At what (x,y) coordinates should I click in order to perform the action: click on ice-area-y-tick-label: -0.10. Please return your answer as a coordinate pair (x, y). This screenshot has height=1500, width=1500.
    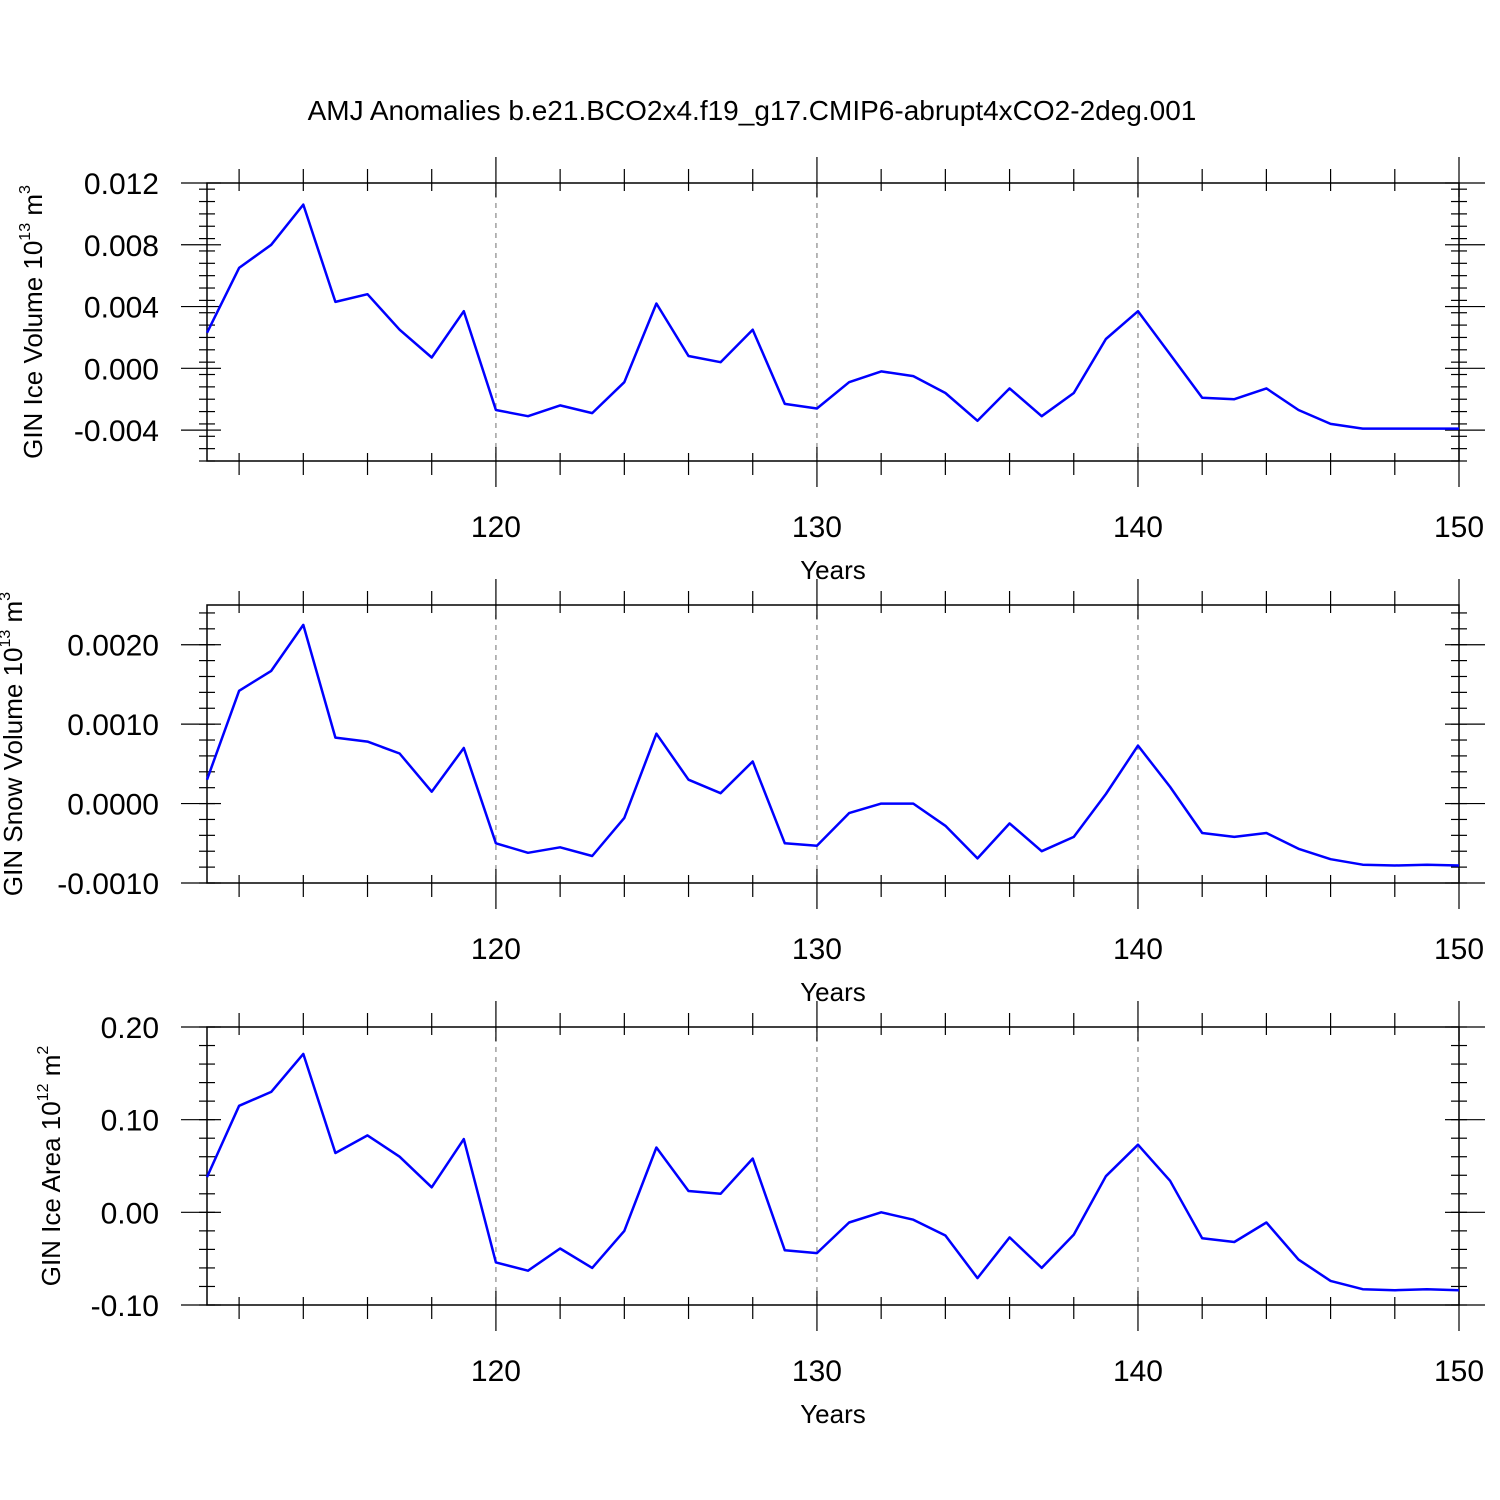
    Looking at the image, I should click on (125, 1306).